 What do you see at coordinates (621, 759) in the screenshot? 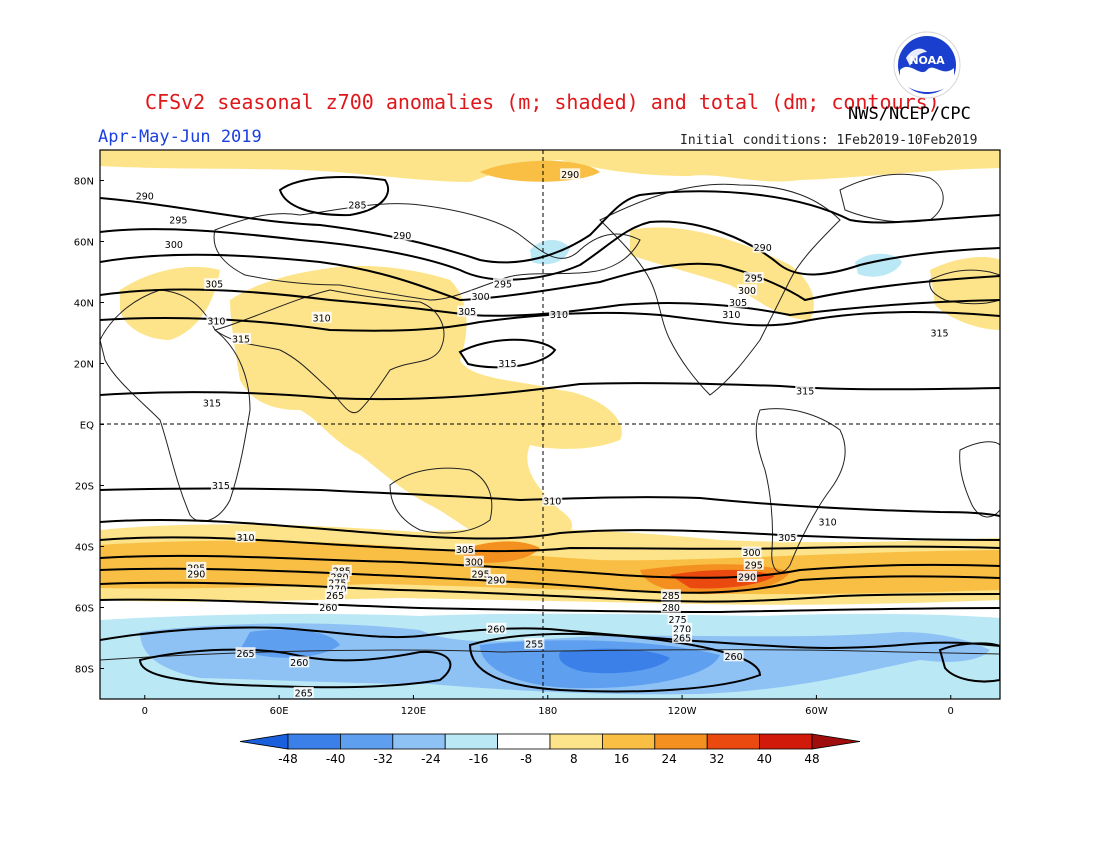
I see `colorbar-tick-label: 16` at bounding box center [621, 759].